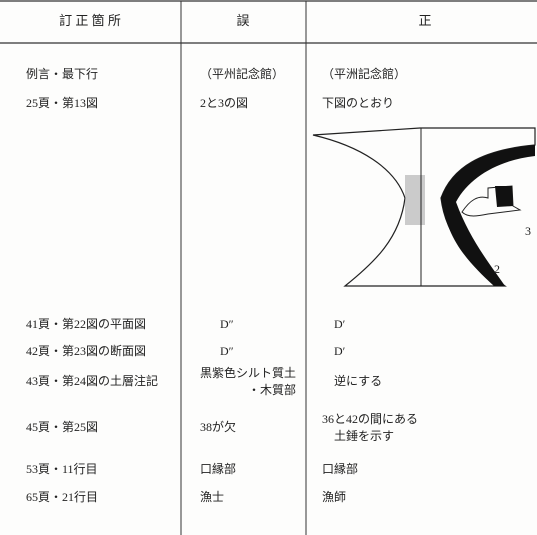 This screenshot has width=537, height=535. What do you see at coordinates (424, 20) in the screenshot?
I see `header-cell: 正` at bounding box center [424, 20].